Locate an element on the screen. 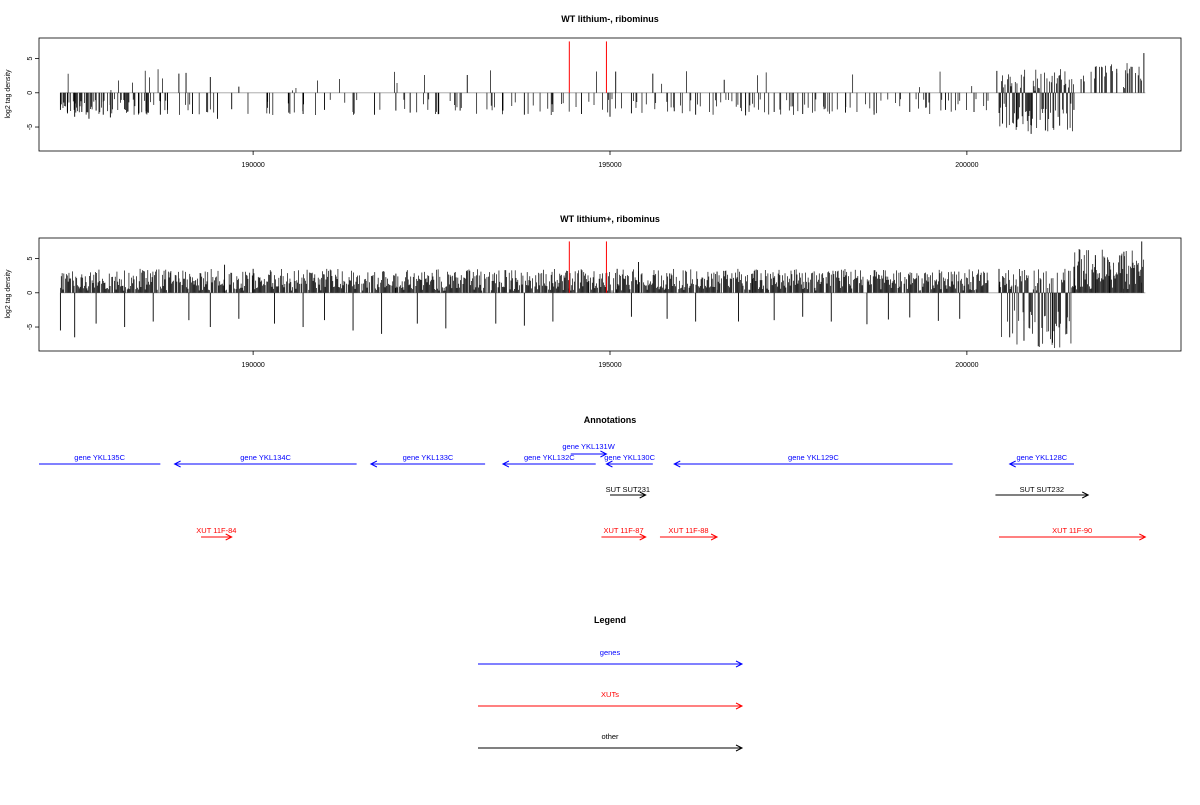 The height and width of the screenshot is (805, 1200). feature-label: XUT 11F-87 is located at coordinates (623, 530).